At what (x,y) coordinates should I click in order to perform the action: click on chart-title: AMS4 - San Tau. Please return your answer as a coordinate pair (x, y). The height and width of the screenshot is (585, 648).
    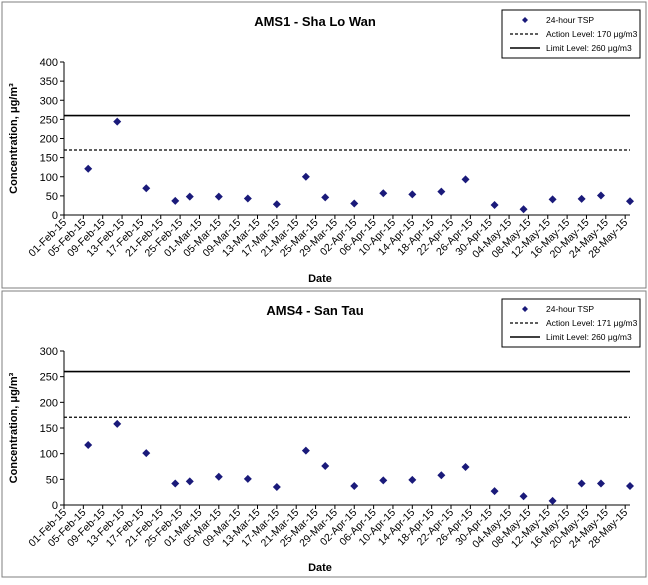
    Looking at the image, I should click on (314, 310).